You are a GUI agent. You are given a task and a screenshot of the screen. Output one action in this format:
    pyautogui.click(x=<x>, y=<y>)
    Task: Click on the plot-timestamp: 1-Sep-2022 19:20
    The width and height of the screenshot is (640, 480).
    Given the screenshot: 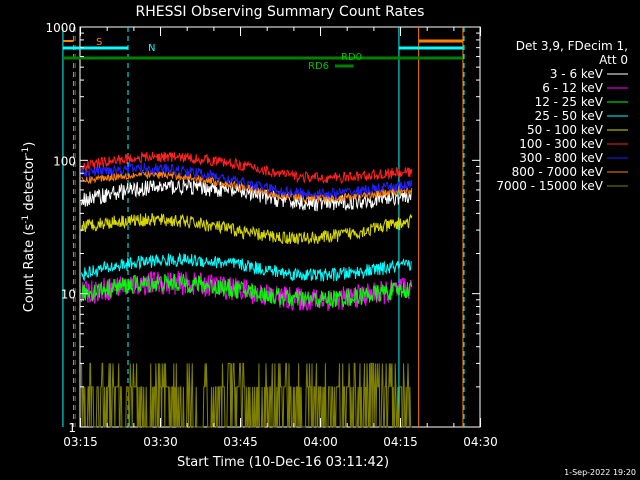 What is the action you would take?
    pyautogui.click(x=600, y=472)
    